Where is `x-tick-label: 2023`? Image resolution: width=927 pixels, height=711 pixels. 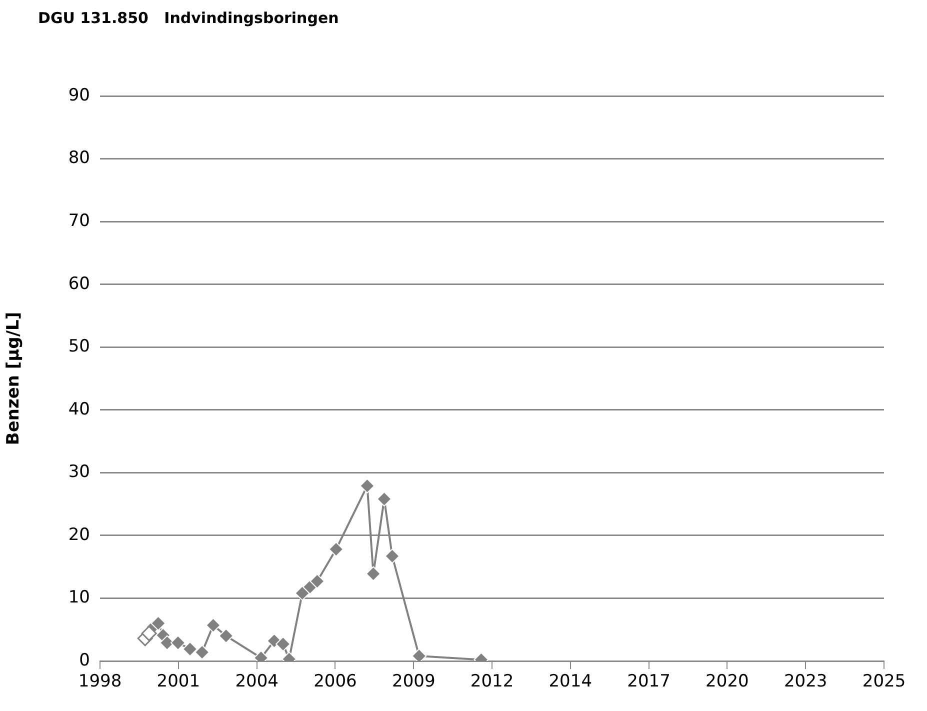 x-tick-label: 2023 is located at coordinates (806, 682).